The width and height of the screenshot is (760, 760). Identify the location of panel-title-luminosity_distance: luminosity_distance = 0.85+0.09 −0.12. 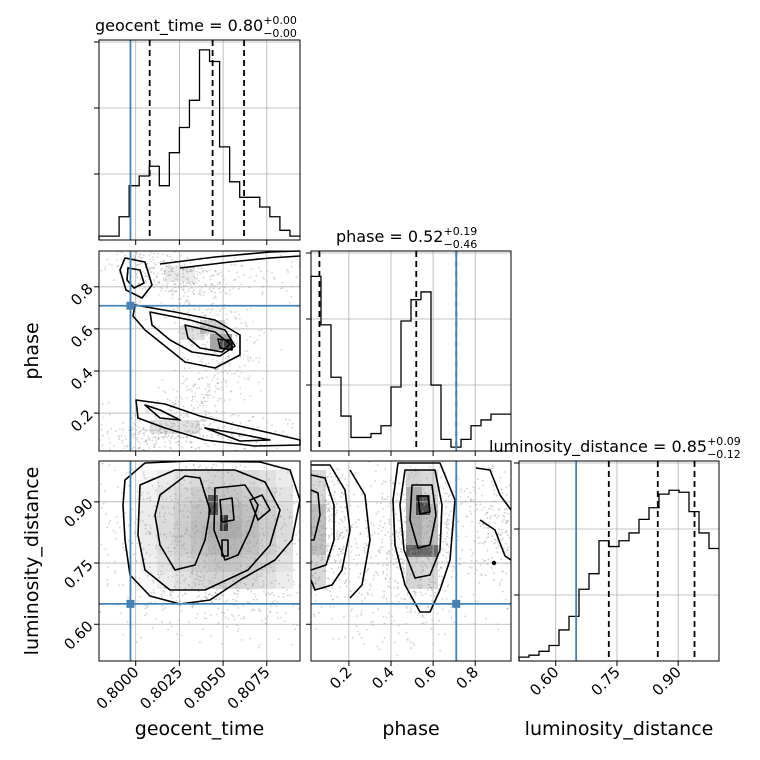
(615, 448).